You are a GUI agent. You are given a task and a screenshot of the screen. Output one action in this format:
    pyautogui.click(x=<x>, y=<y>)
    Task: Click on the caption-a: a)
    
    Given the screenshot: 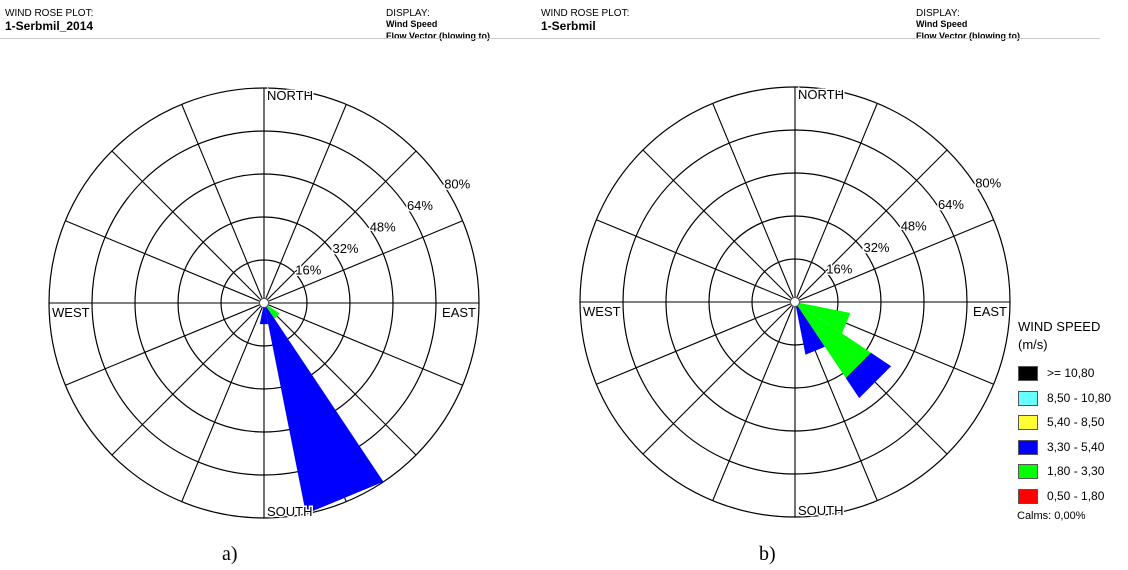 What is the action you would take?
    pyautogui.click(x=230, y=554)
    